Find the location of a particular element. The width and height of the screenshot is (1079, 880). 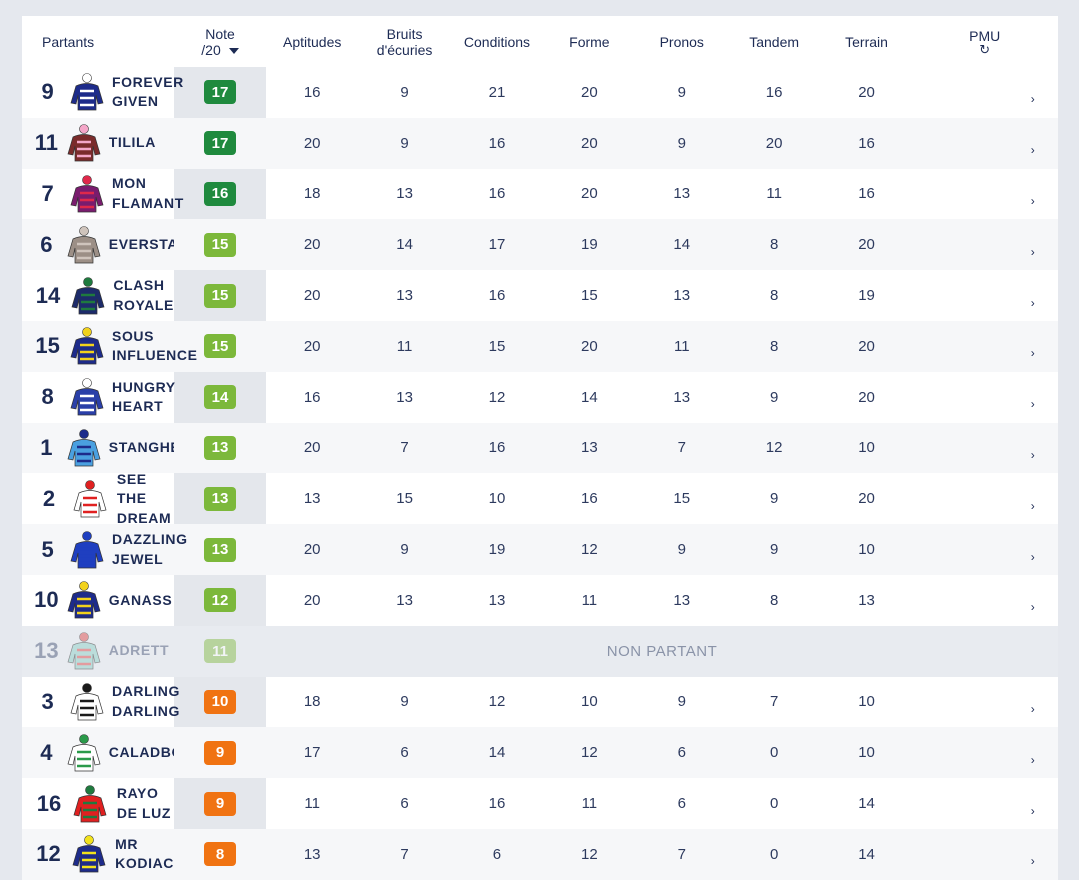

note-cell: 17 is located at coordinates (220, 143).